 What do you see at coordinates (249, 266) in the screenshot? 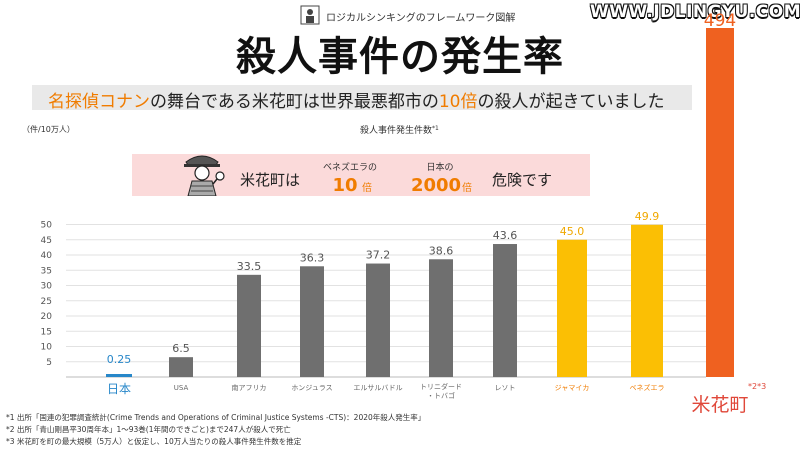
I see `value-label-2: 33.5` at bounding box center [249, 266].